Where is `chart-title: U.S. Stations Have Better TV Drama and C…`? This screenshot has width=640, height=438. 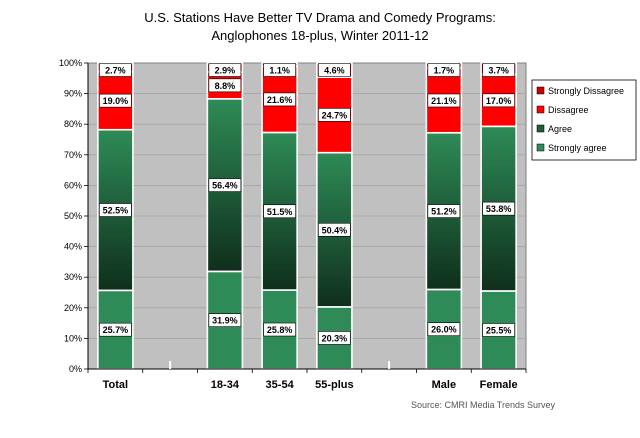
chart-title: U.S. Stations Have Better TV Drama and C… is located at coordinates (320, 17).